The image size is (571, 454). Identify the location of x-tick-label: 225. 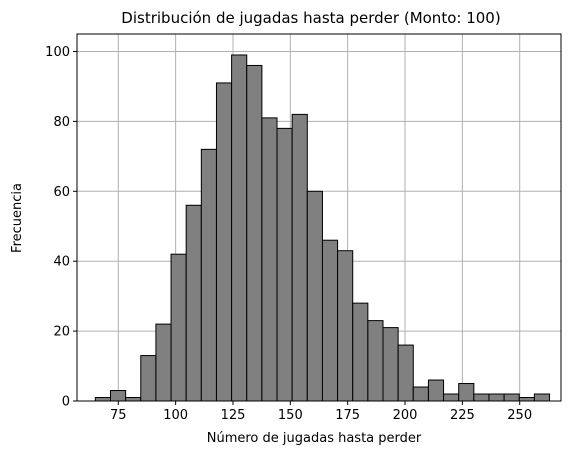
(462, 415).